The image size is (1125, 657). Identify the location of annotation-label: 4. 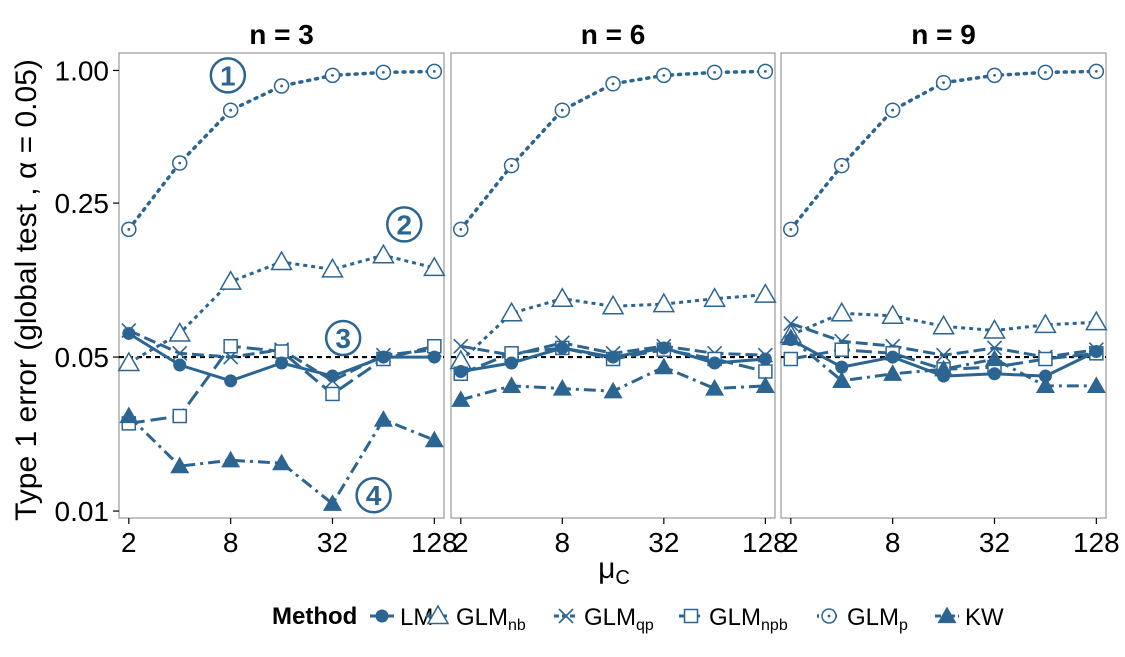
(374, 495).